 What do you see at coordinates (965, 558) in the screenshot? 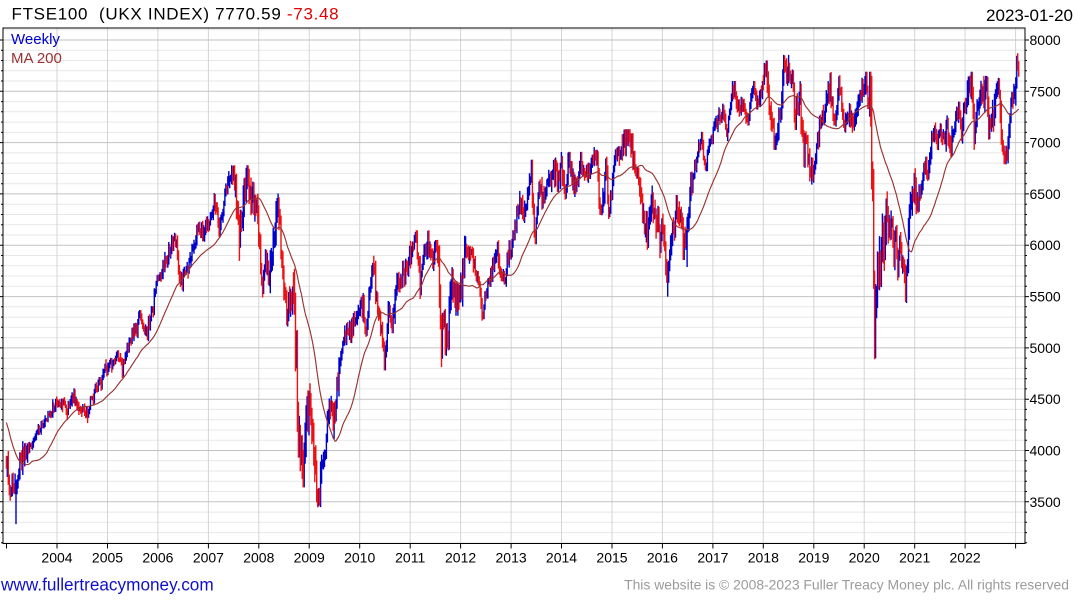
I see `svg-text: 2022` at bounding box center [965, 558].